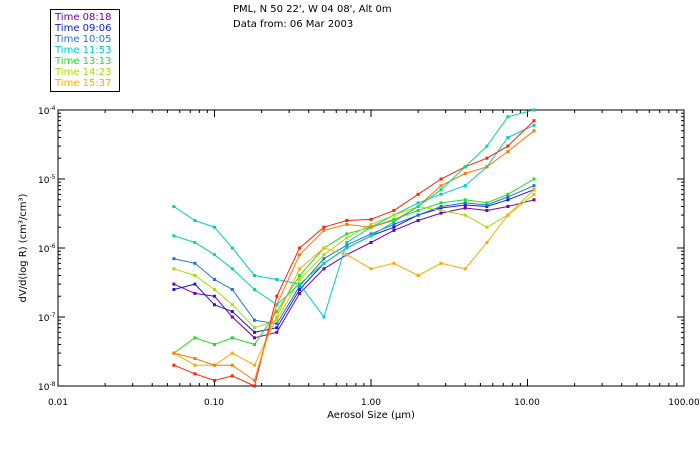 This screenshot has width=700, height=450. What do you see at coordinates (83, 61) in the screenshot?
I see `legend-item: Time 13:13` at bounding box center [83, 61].